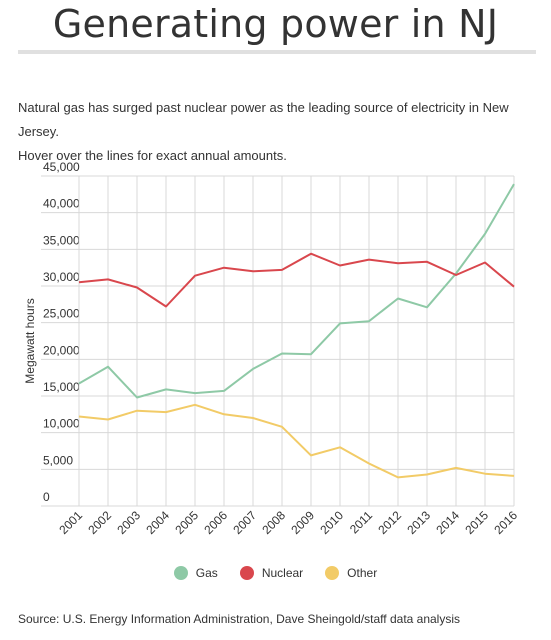 The width and height of the screenshot is (551, 640). I want to click on legend-item-gas: Gas, so click(195, 573).